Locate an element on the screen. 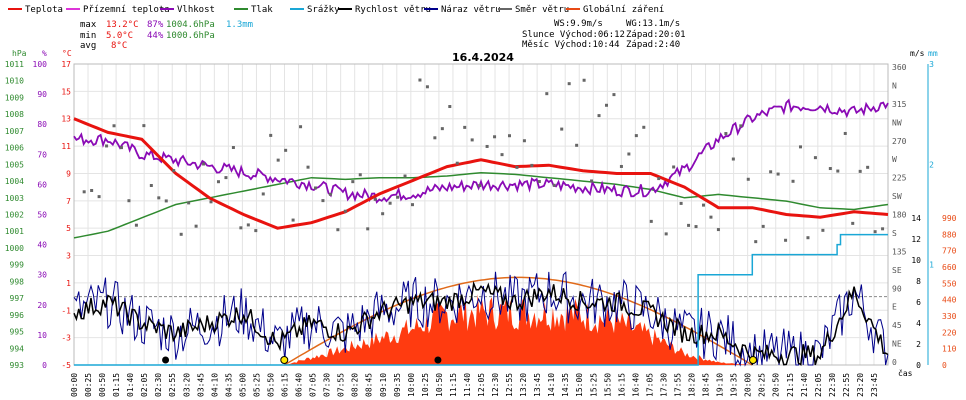 The height and width of the screenshot is (400, 966). tick-pct: 10 is located at coordinates (42, 335).